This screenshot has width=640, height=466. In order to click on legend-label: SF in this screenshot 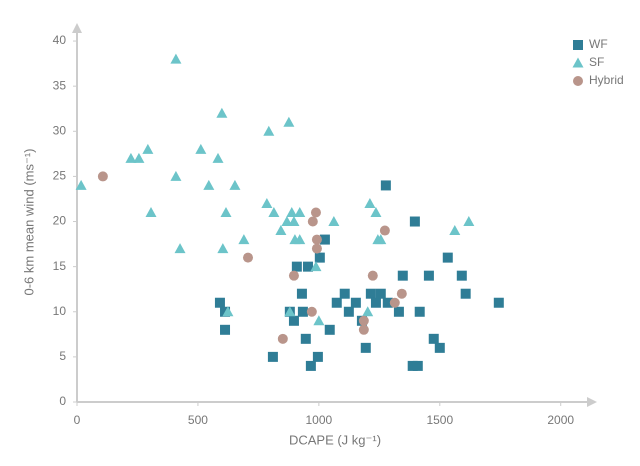, I will do `click(596, 62)`.